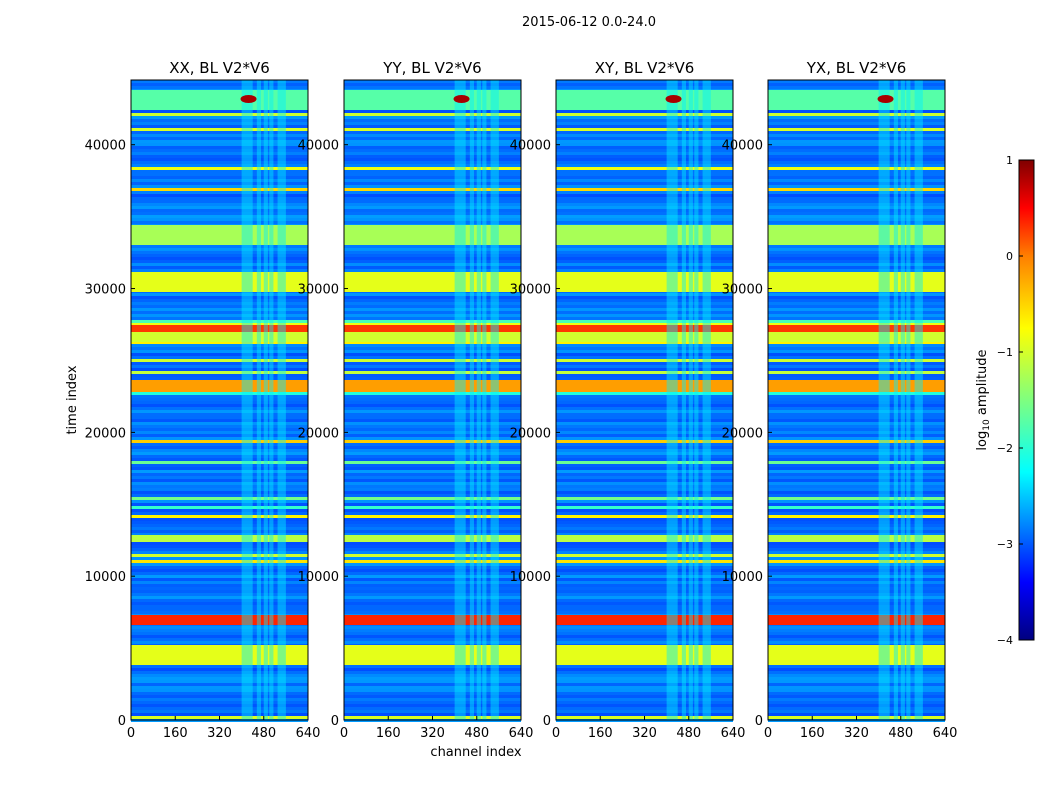 The height and width of the screenshot is (800, 1050). I want to click on heatmap-channel-streak, so click(690, 400).